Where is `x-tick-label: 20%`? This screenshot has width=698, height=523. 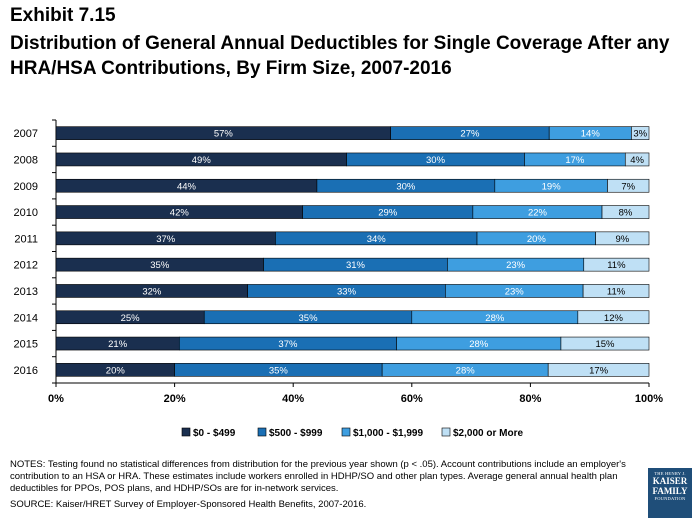
x-tick-label: 20% is located at coordinates (175, 399).